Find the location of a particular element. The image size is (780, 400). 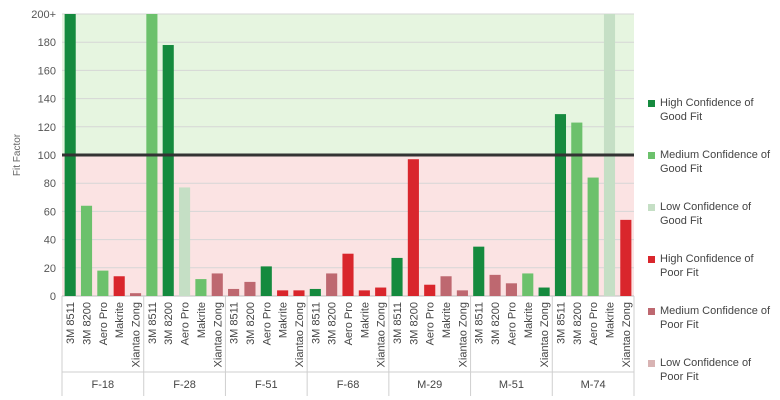

group-label: F-18 is located at coordinates (103, 385).